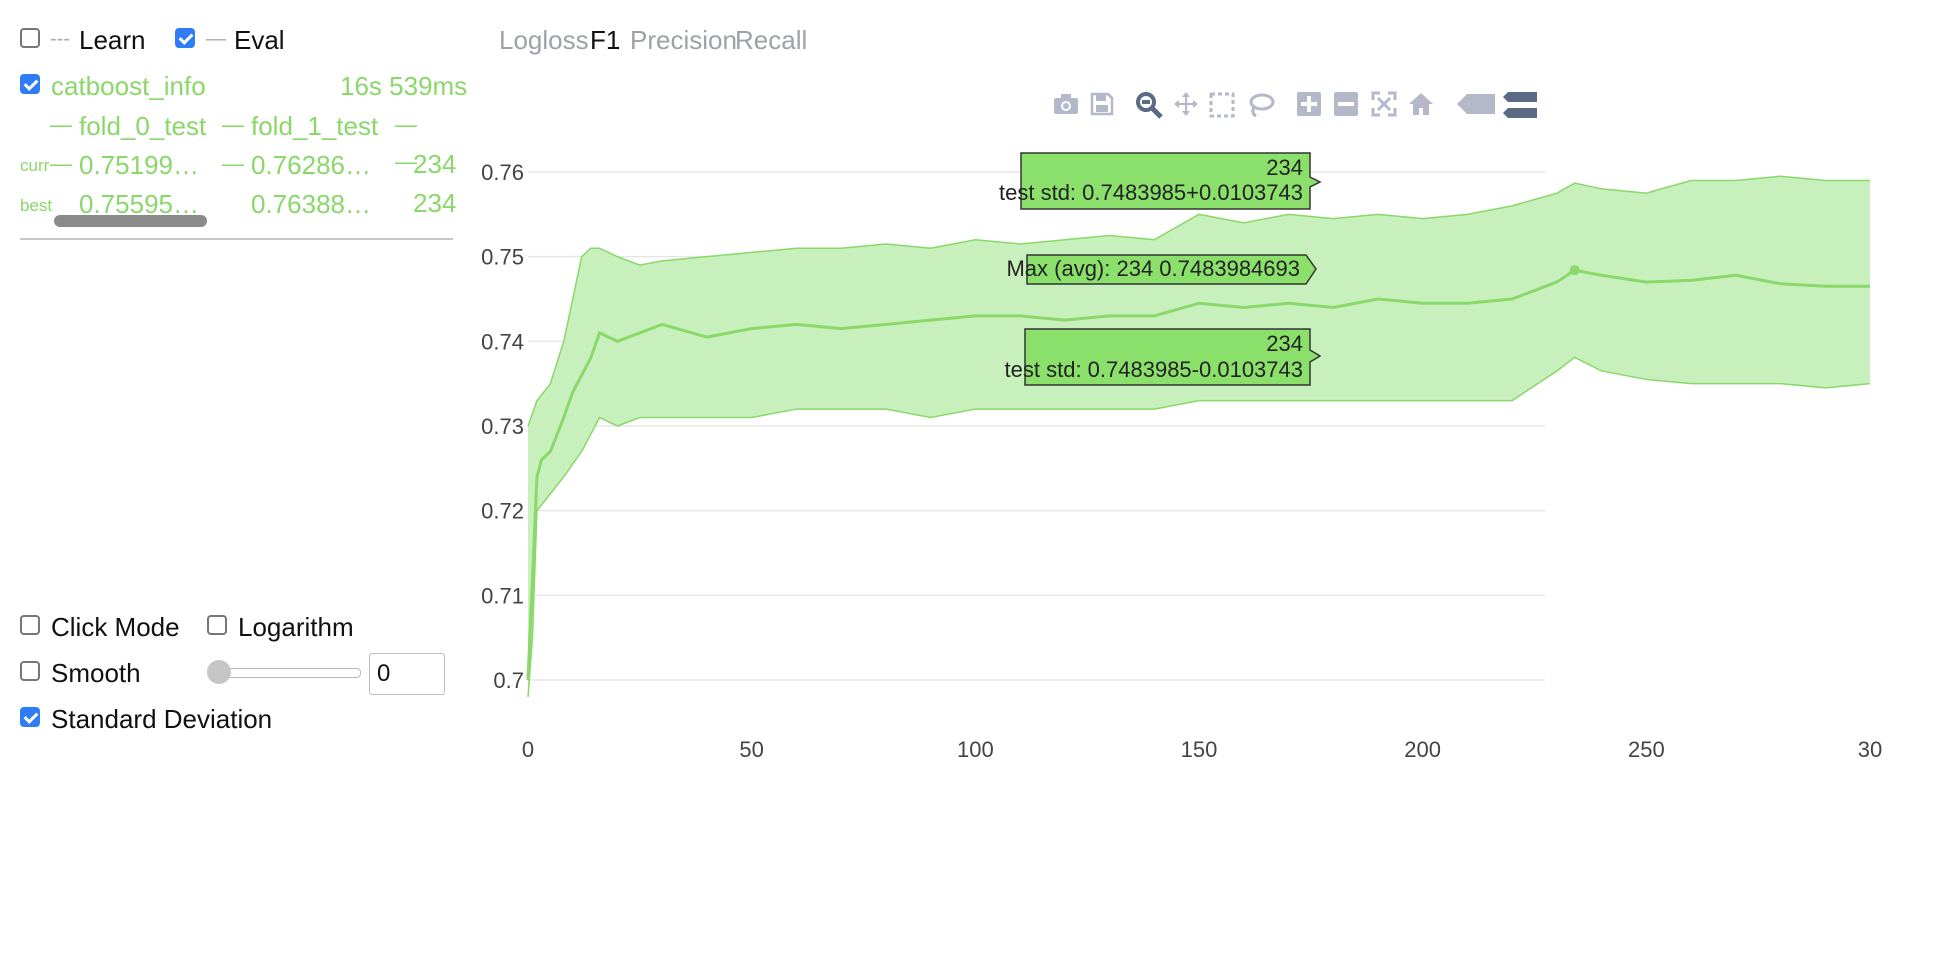 This screenshot has height=964, width=1942. Describe the element at coordinates (528, 749) in the screenshot. I see `x-tick-label: 0` at that location.